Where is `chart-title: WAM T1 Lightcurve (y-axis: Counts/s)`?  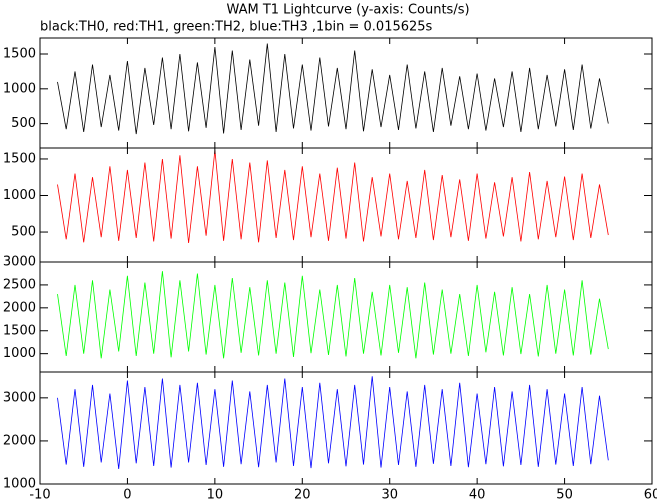
chart-title: WAM T1 Lightcurve (y-axis: Counts/s) is located at coordinates (347, 10).